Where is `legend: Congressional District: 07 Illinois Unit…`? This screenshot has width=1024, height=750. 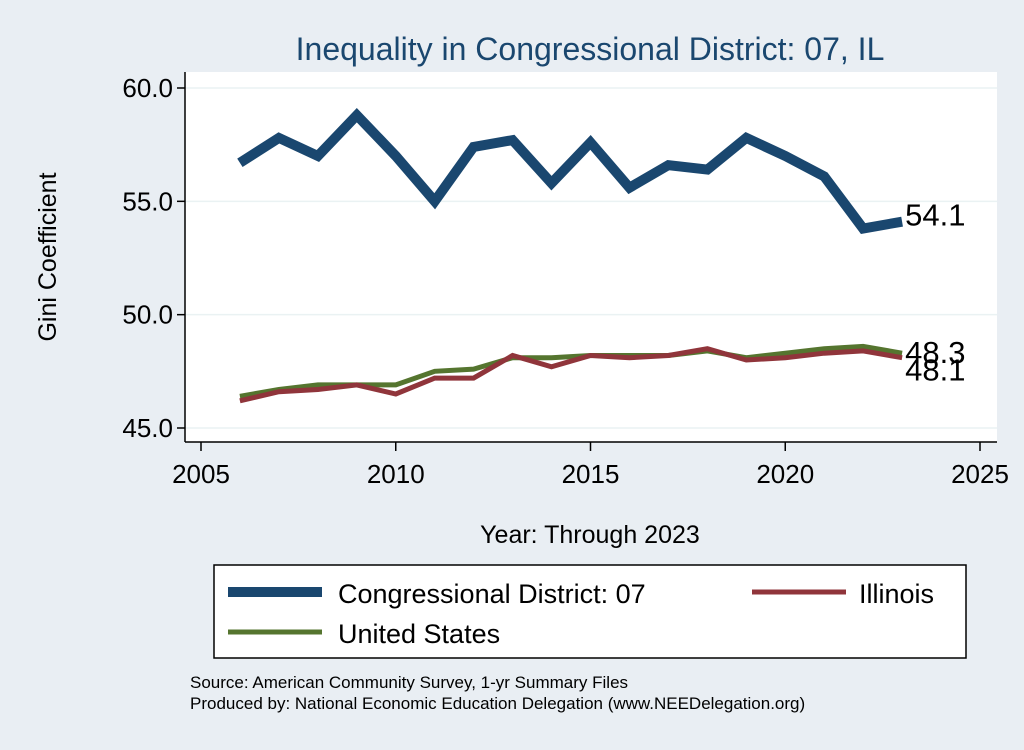 legend: Congressional District: 07 Illinois Unit… is located at coordinates (590, 611).